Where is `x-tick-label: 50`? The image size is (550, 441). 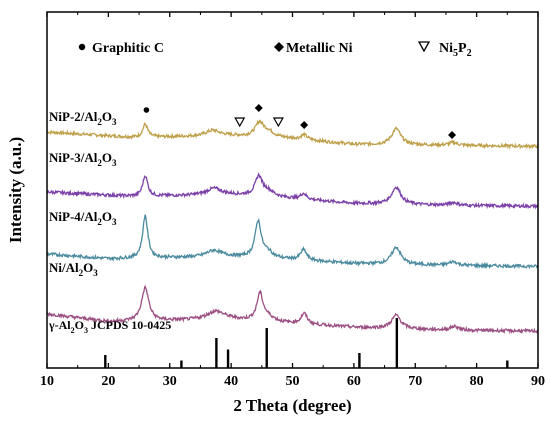 x-tick-label: 50 is located at coordinates (293, 381).